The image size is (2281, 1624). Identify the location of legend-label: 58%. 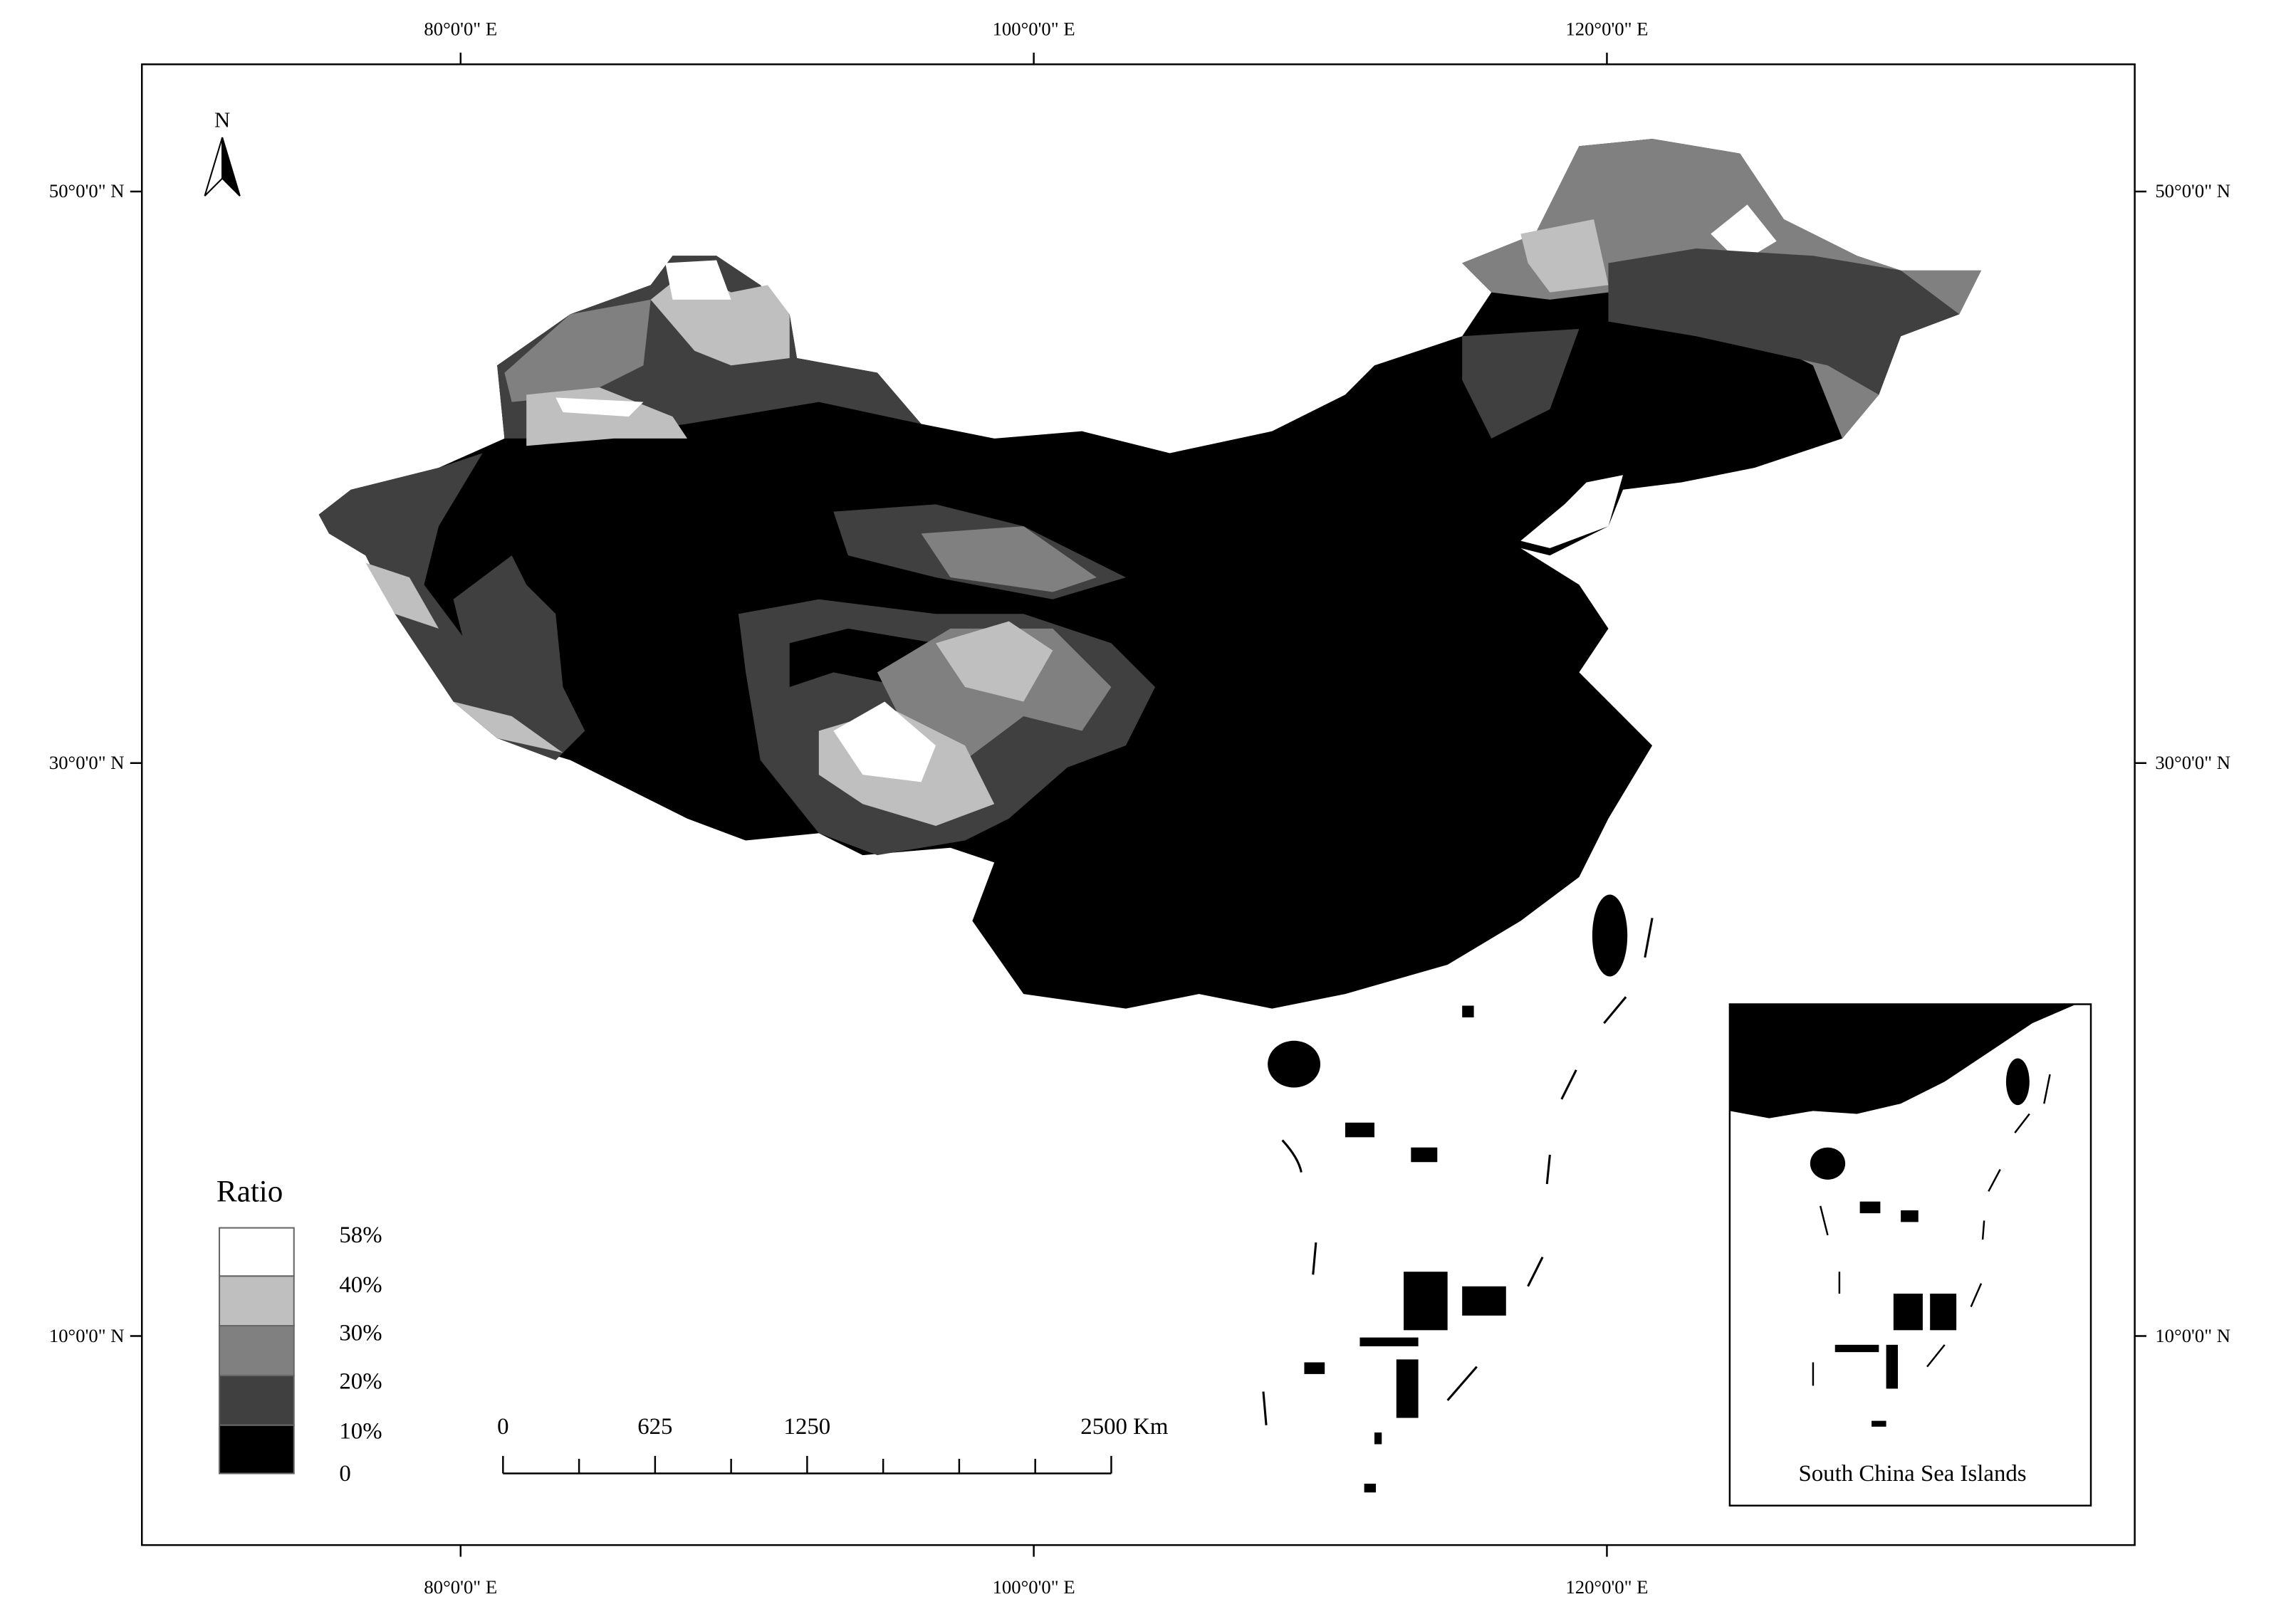
(360, 1235).